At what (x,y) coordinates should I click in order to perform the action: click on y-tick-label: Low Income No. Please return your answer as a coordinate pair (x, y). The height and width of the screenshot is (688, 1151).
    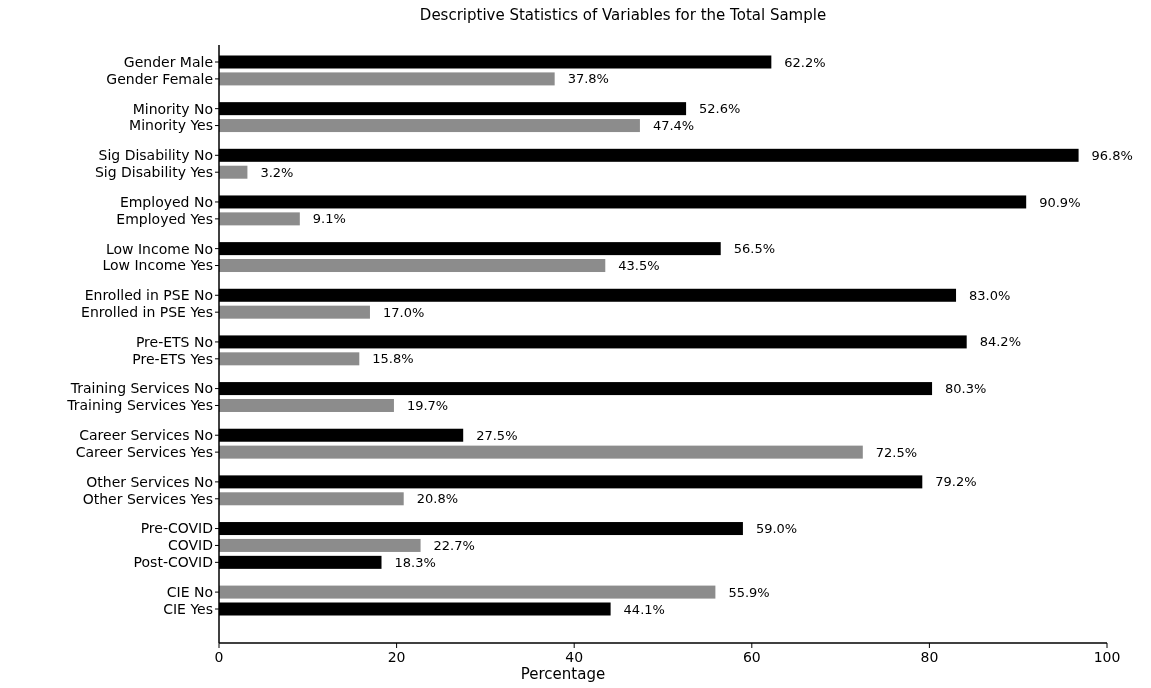
    Looking at the image, I should click on (159, 248).